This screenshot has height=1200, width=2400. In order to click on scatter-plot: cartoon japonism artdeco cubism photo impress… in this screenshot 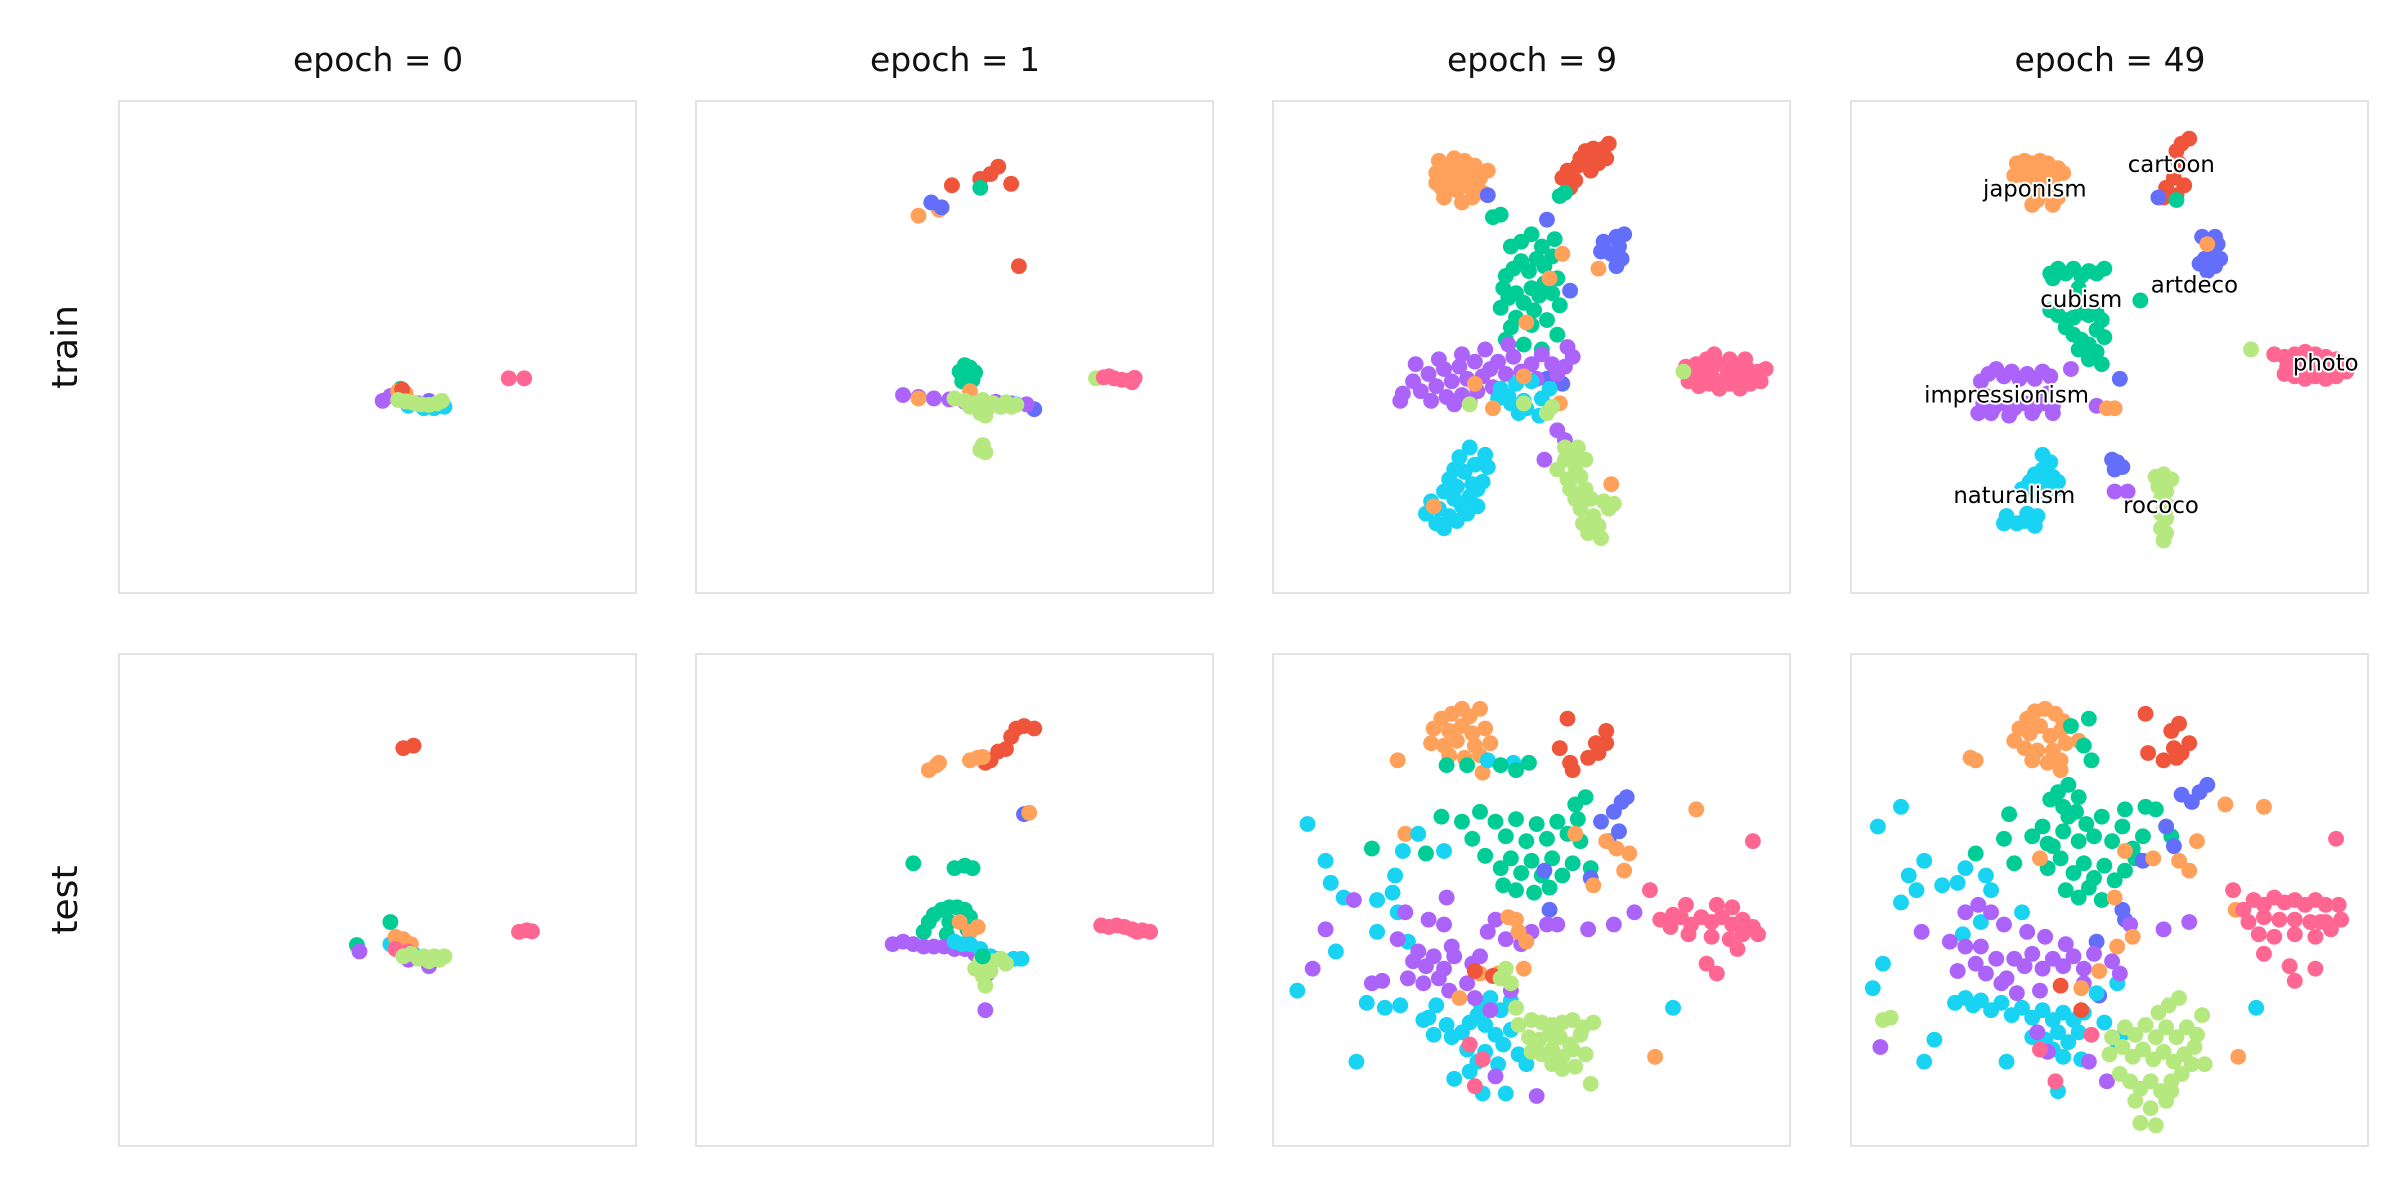, I will do `click(2141, 339)`.